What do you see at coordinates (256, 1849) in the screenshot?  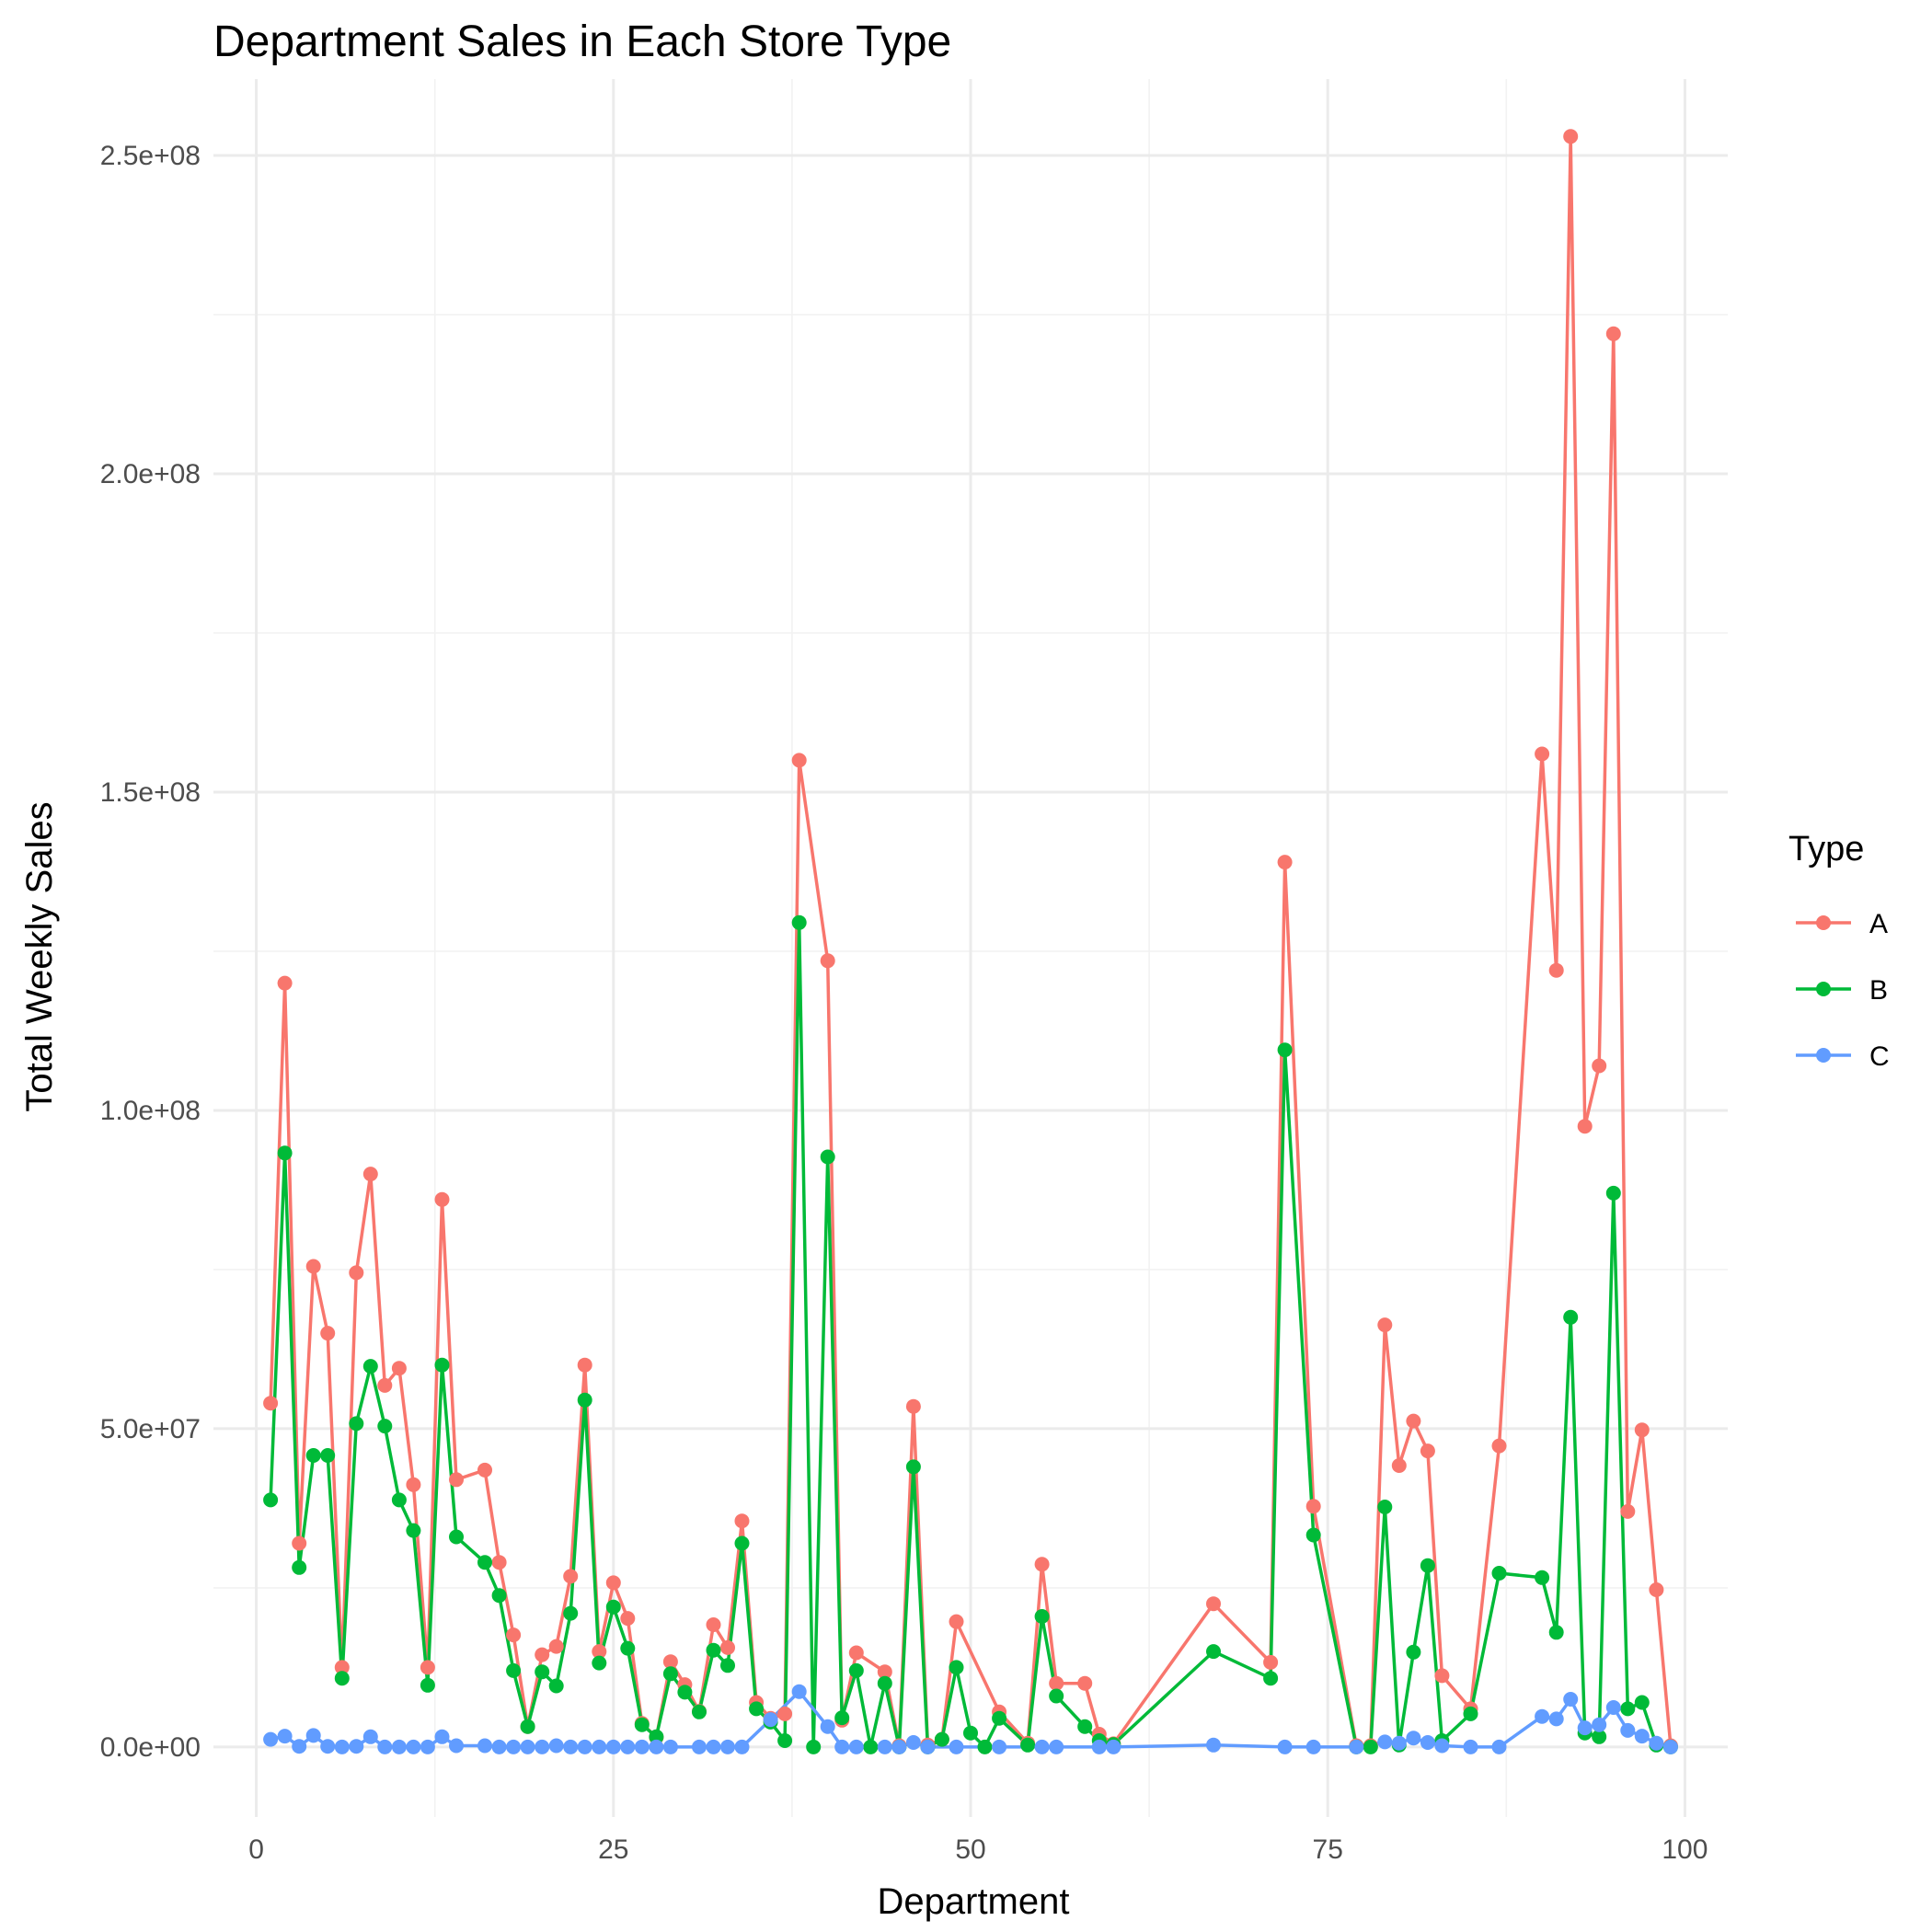 I see `x-tick-label: 0` at bounding box center [256, 1849].